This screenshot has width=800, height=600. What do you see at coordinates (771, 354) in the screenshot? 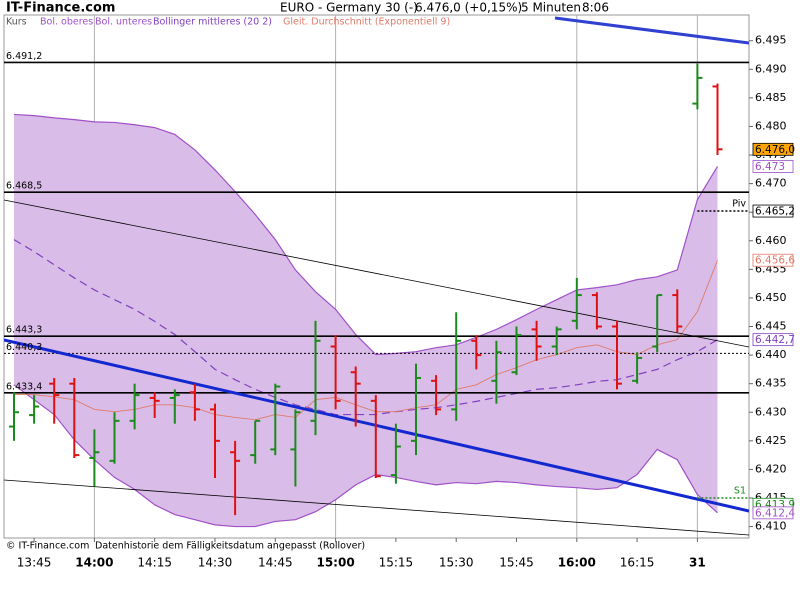
I see `y-tick-label: 6.440` at bounding box center [771, 354].